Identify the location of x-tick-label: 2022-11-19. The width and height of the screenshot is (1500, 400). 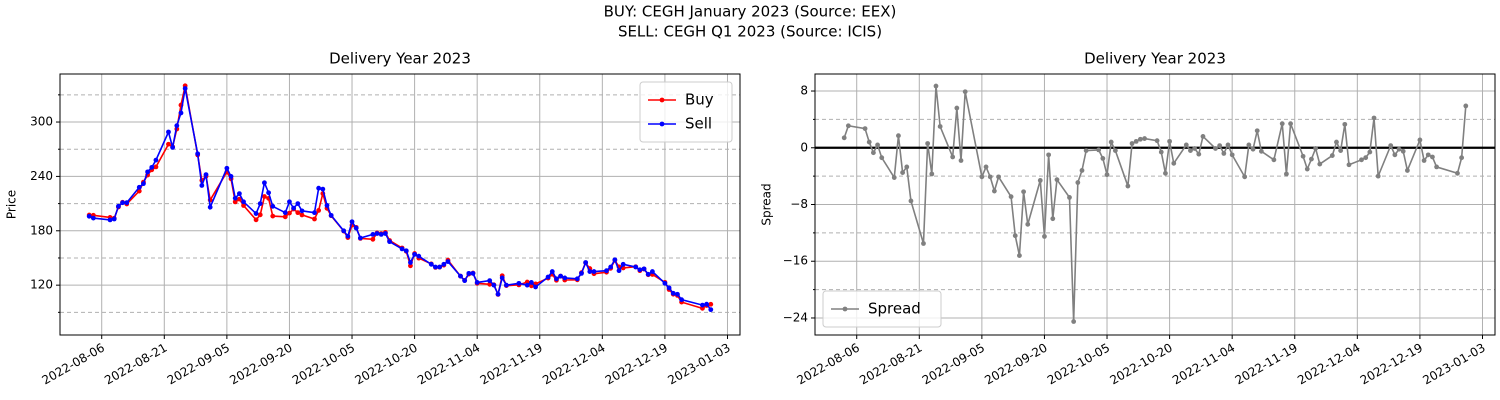
(1266, 364).